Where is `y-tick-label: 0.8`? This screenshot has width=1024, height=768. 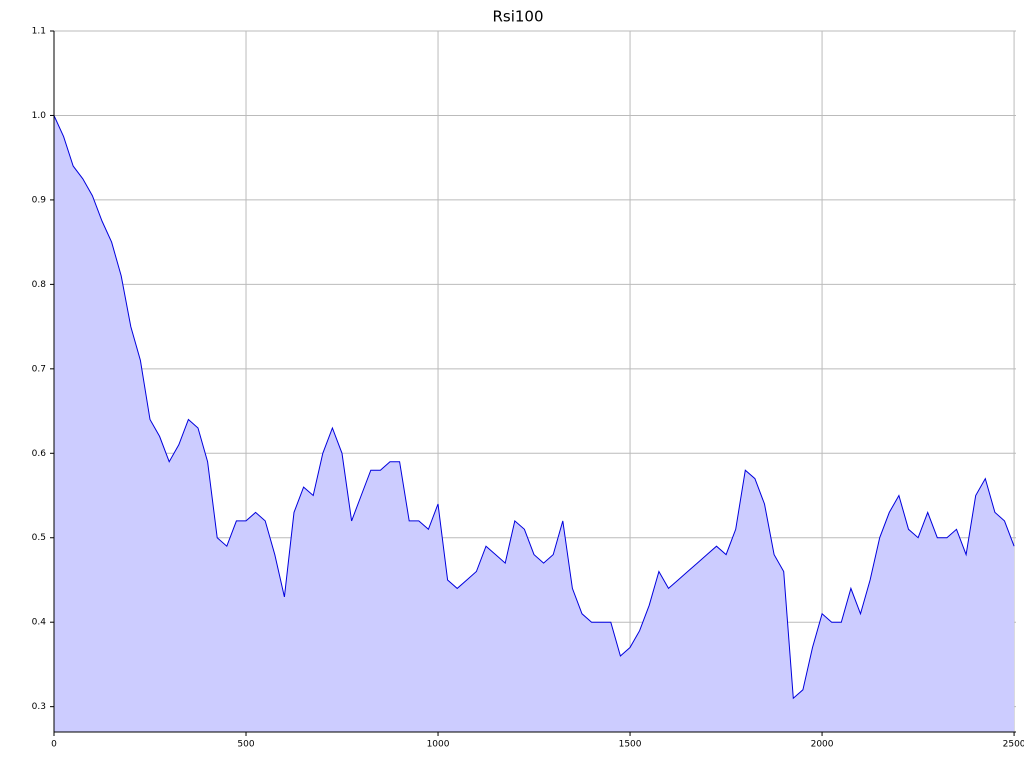
y-tick-label: 0.8 is located at coordinates (39, 285).